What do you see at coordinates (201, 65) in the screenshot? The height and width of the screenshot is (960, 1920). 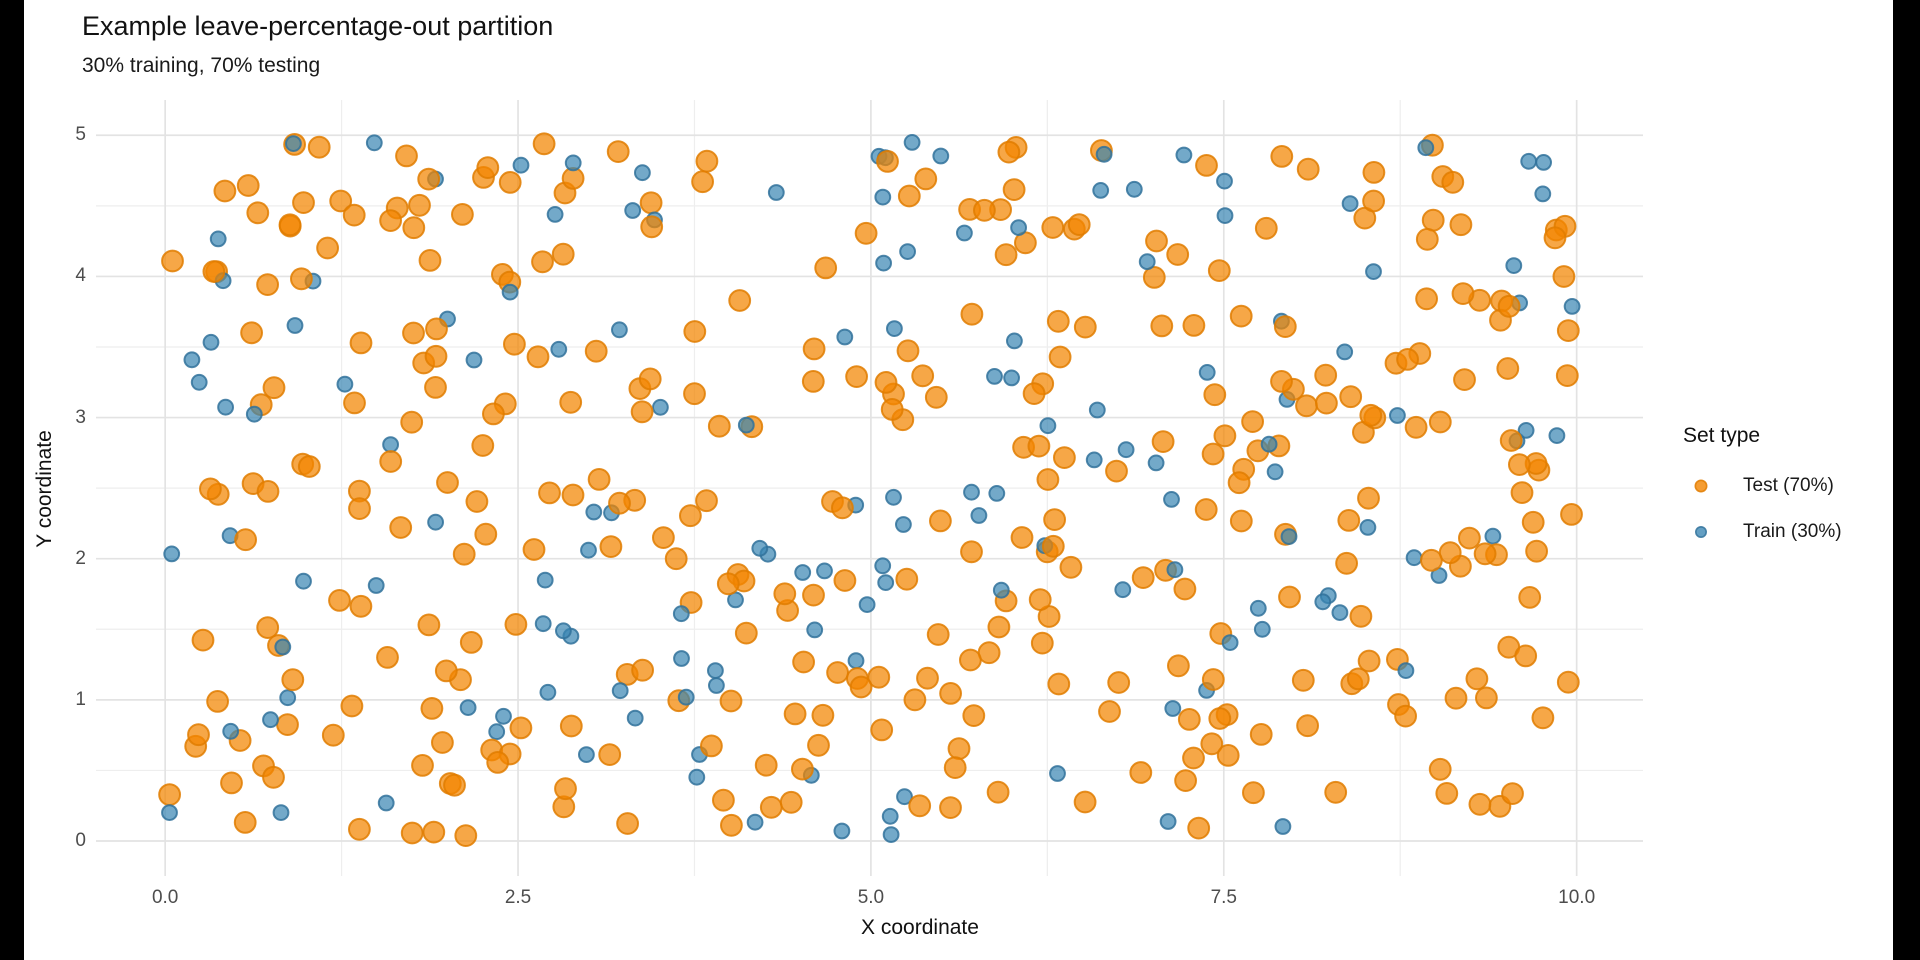 I see `chart-subtitle: 30% training, 70% testing` at bounding box center [201, 65].